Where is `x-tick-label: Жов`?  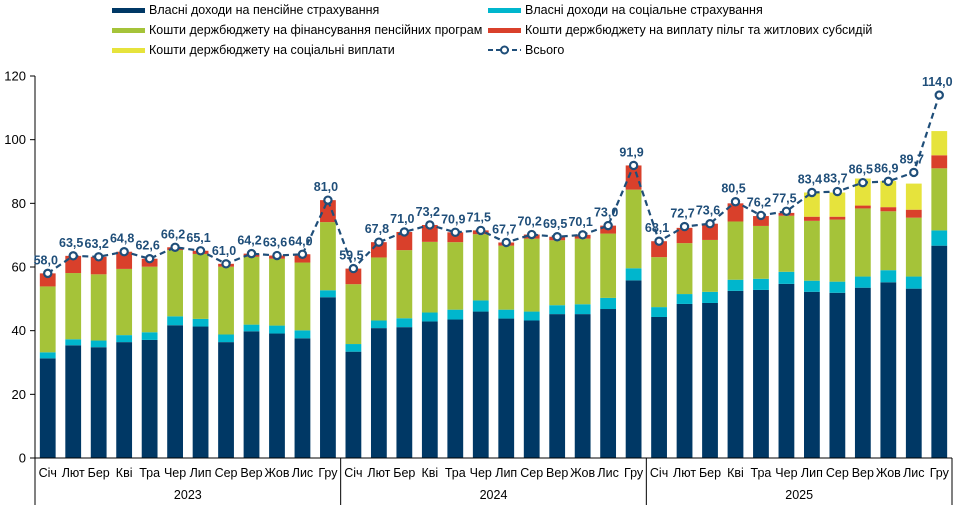
x-tick-label: Жов is located at coordinates (582, 473).